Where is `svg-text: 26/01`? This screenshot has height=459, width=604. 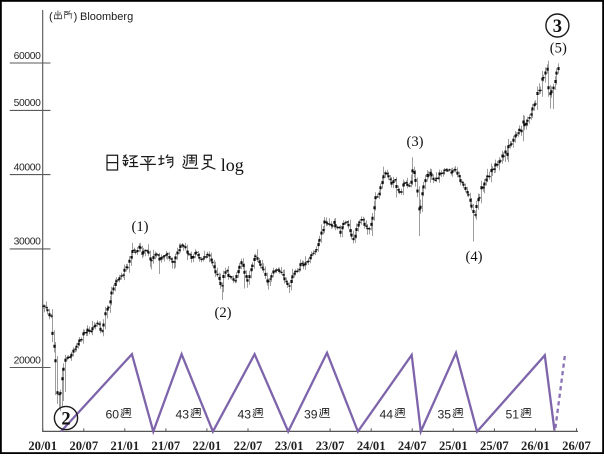
svg-text: 26/01 is located at coordinates (535, 446).